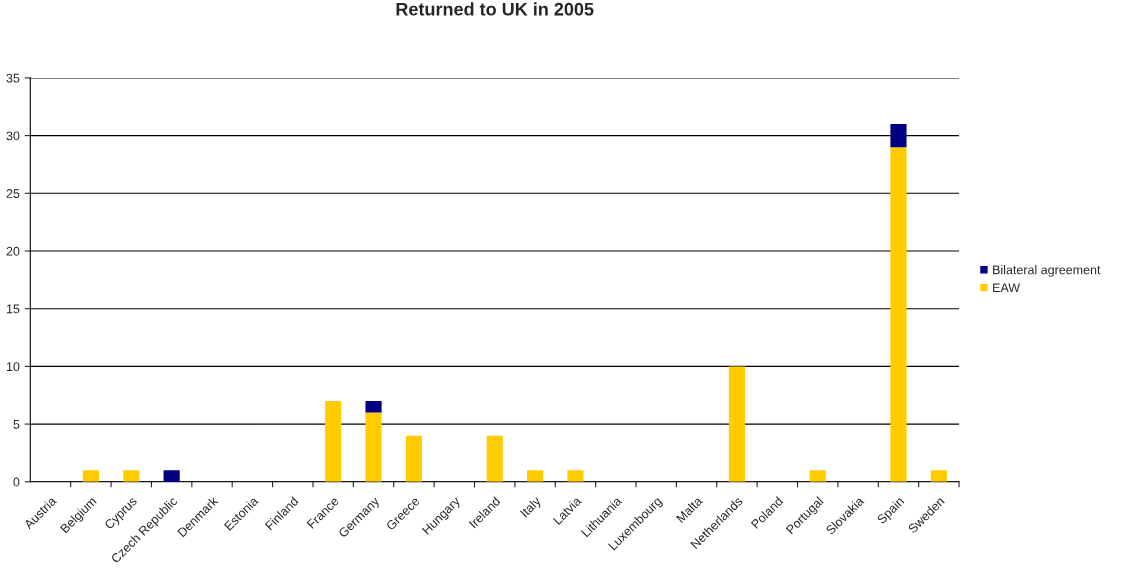 The height and width of the screenshot is (577, 1123). I want to click on y-tick-label: 25, so click(13, 193).